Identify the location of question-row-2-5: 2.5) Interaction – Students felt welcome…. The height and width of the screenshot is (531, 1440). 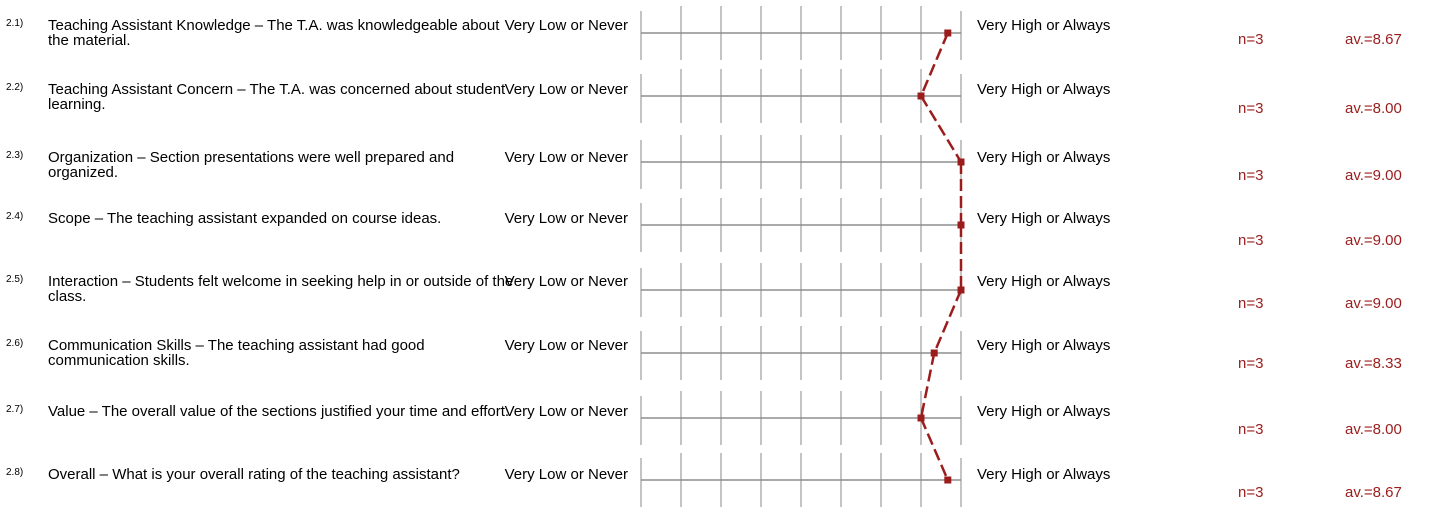
(720, 306).